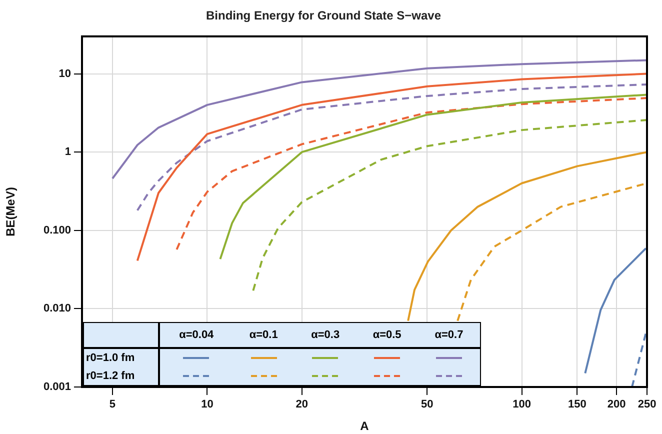  Describe the element at coordinates (67, 152) in the screenshot. I see `y-tick-label: 1` at that location.